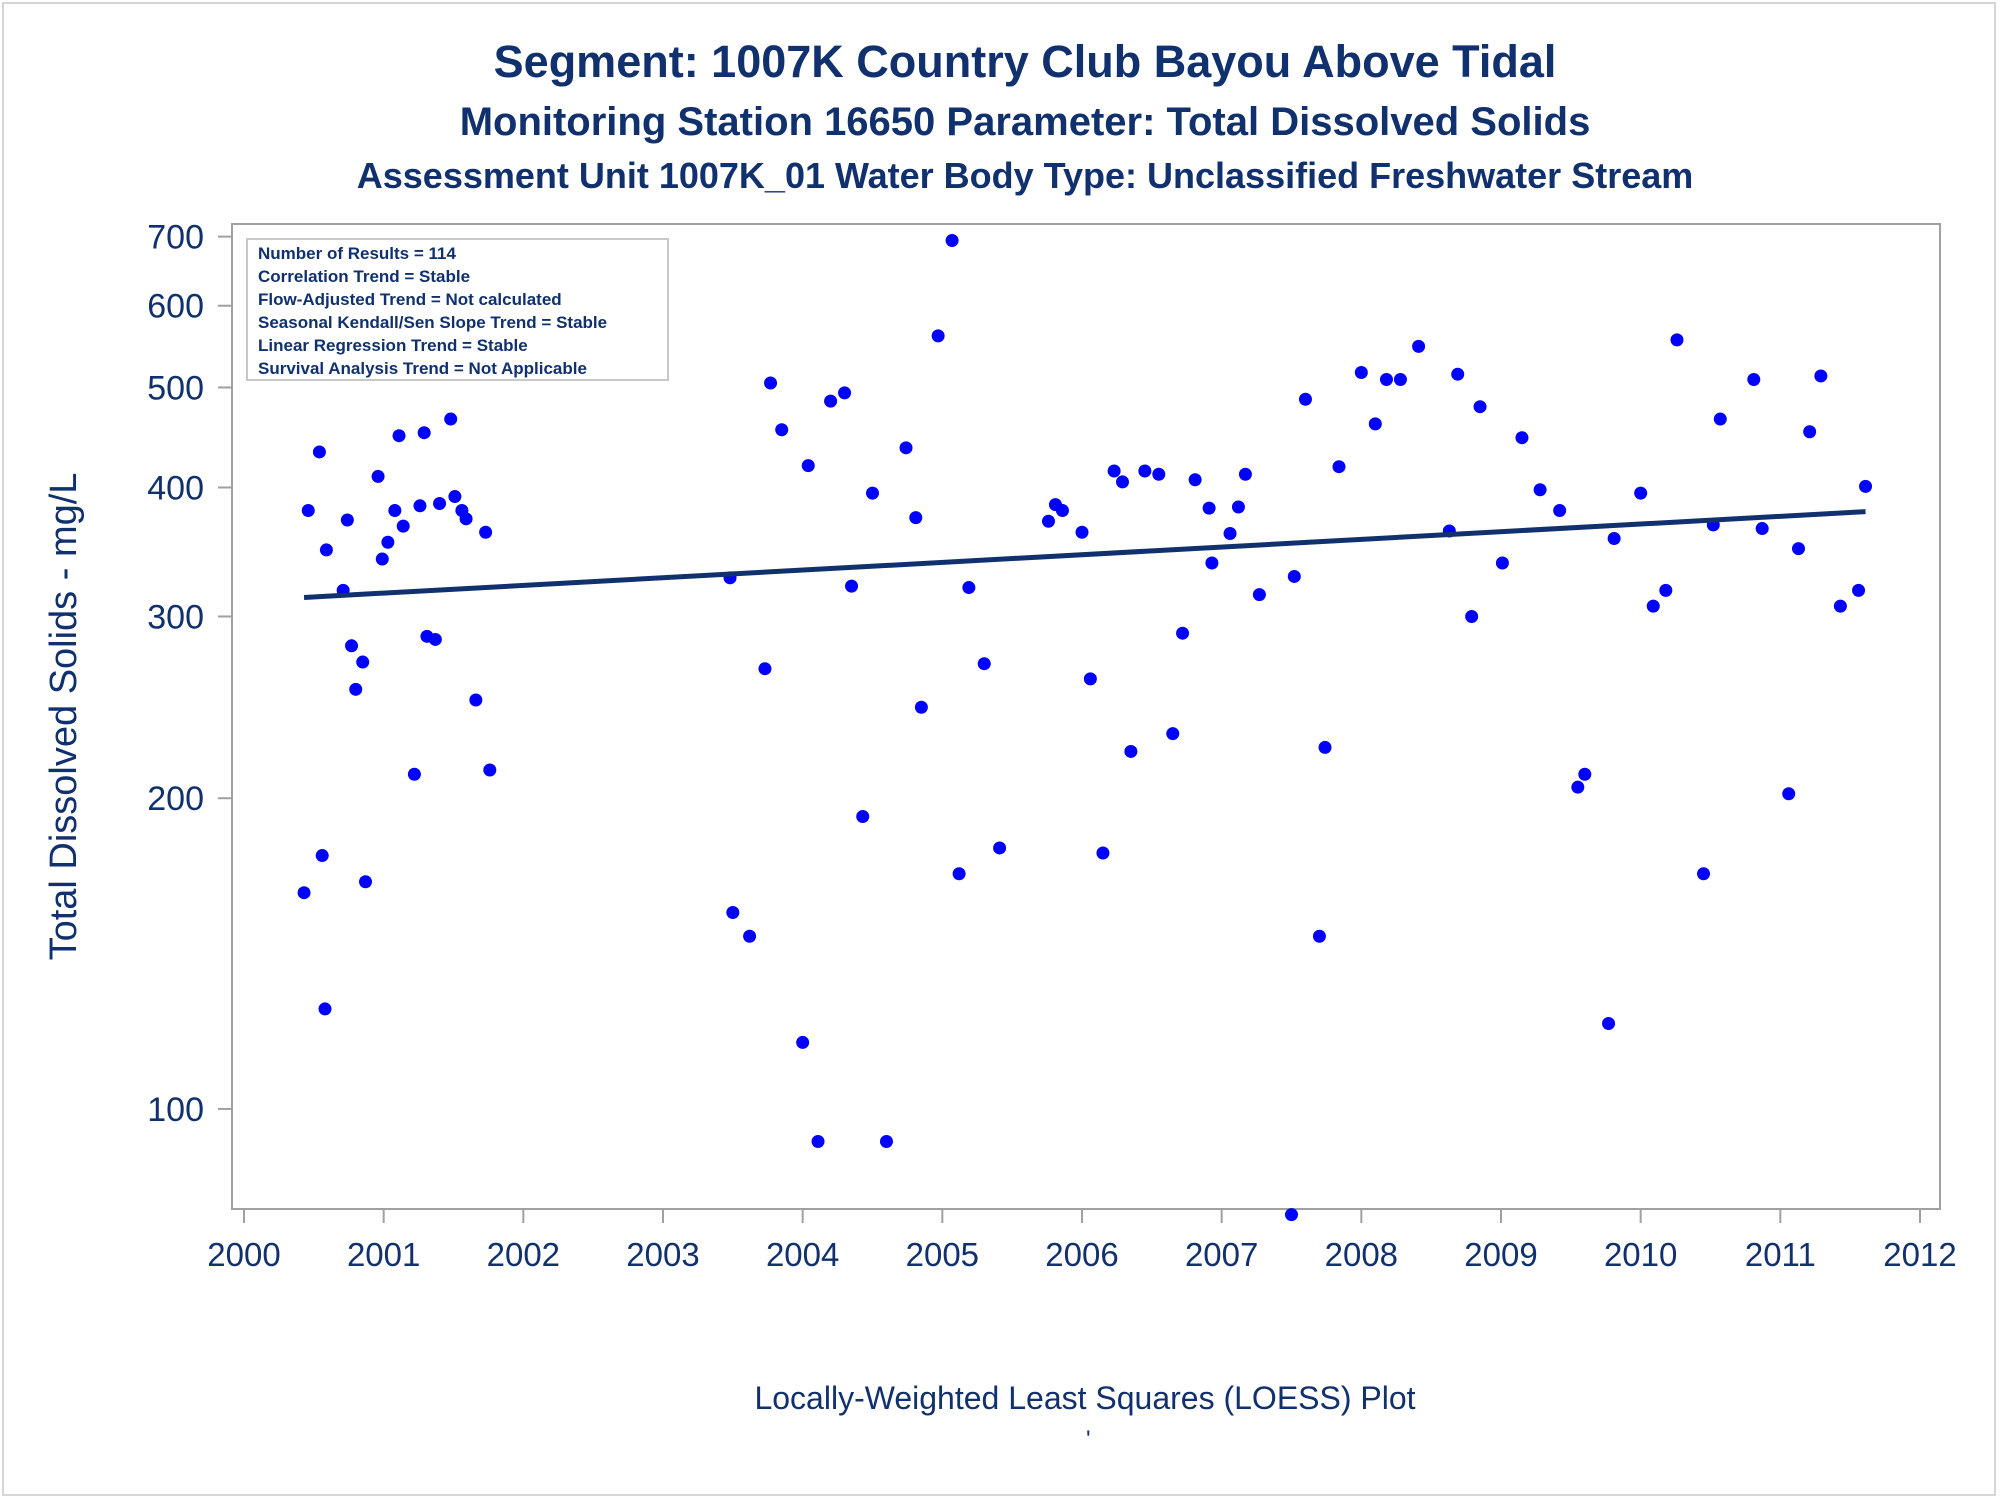 This screenshot has width=2000, height=1500. What do you see at coordinates (410, 299) in the screenshot?
I see `statistics-line: Flow-Adjusted Trend = Not calculated` at bounding box center [410, 299].